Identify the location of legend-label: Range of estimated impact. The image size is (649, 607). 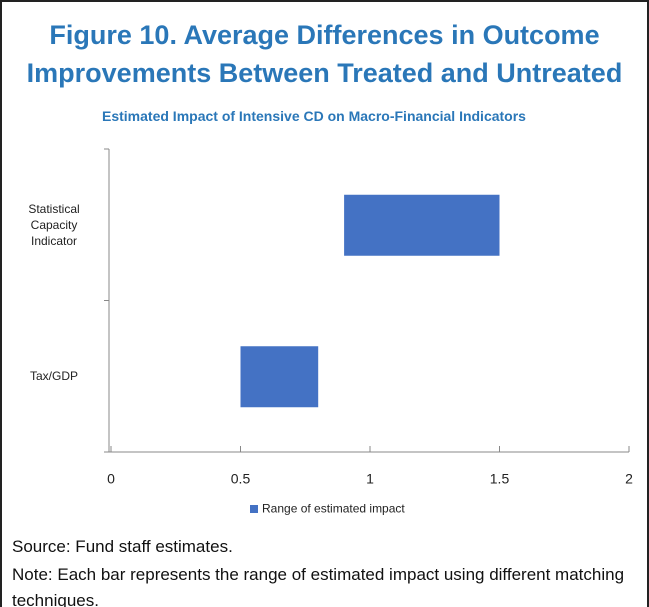
(333, 509).